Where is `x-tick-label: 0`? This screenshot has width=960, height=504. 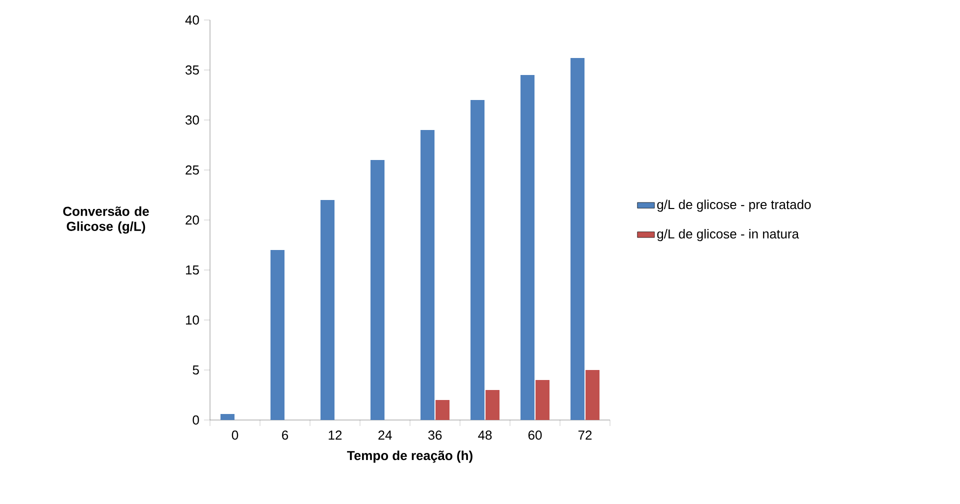 x-tick-label: 0 is located at coordinates (235, 435).